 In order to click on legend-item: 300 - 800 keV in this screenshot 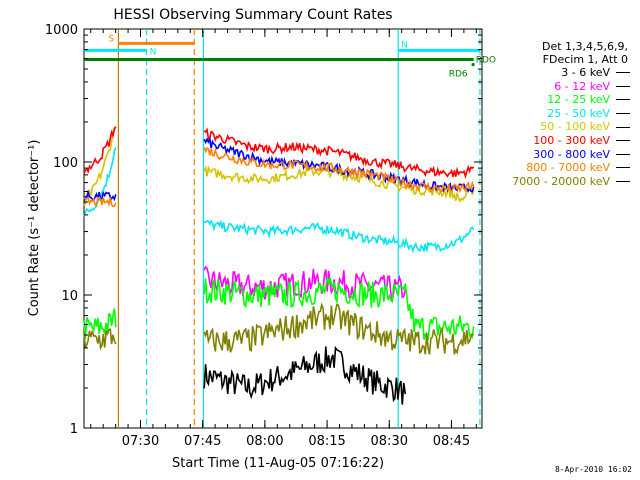, I will do `click(556, 155)`.